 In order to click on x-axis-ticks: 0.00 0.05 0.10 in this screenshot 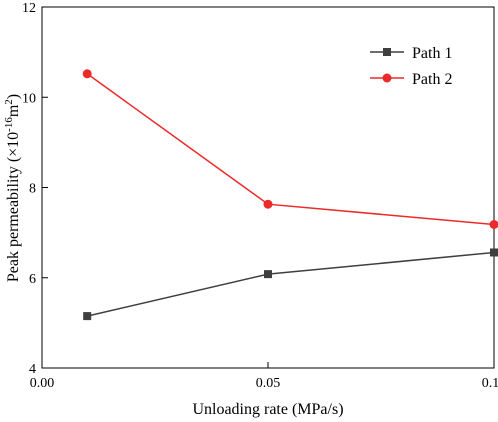, I will do `click(264, 376)`.